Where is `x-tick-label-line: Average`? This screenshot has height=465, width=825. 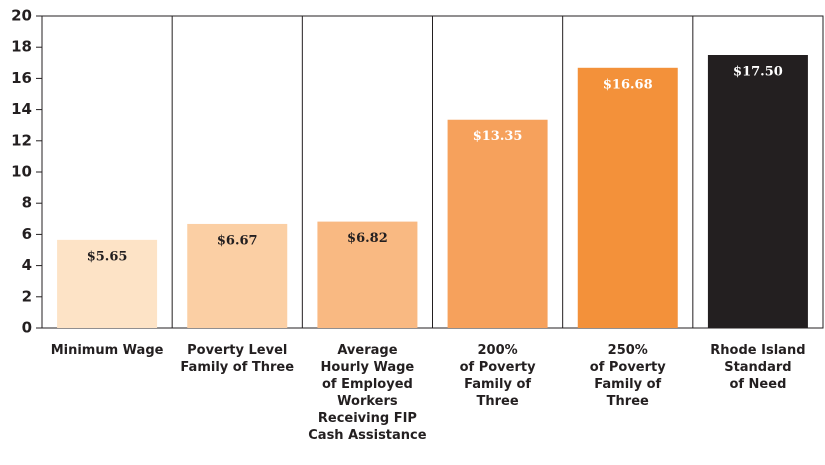
x-tick-label-line: Average is located at coordinates (367, 350).